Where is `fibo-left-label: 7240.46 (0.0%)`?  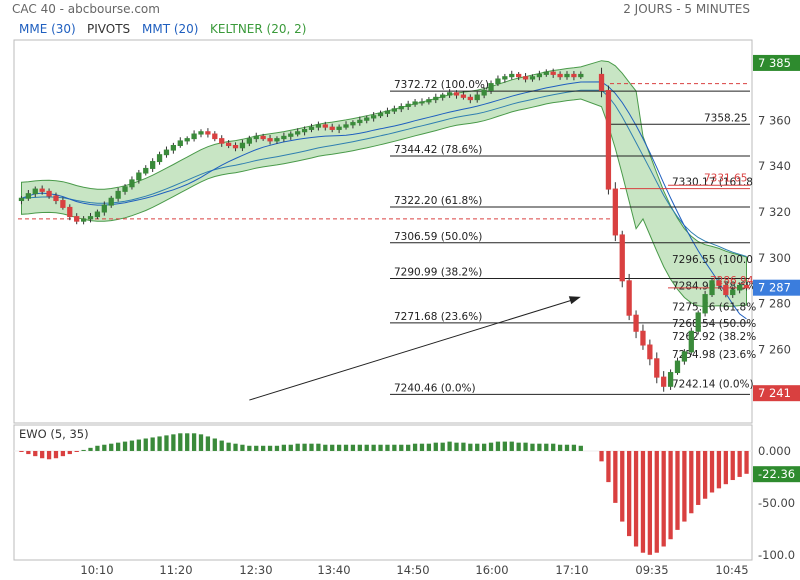 fibo-left-label: 7240.46 (0.0%) is located at coordinates (435, 388).